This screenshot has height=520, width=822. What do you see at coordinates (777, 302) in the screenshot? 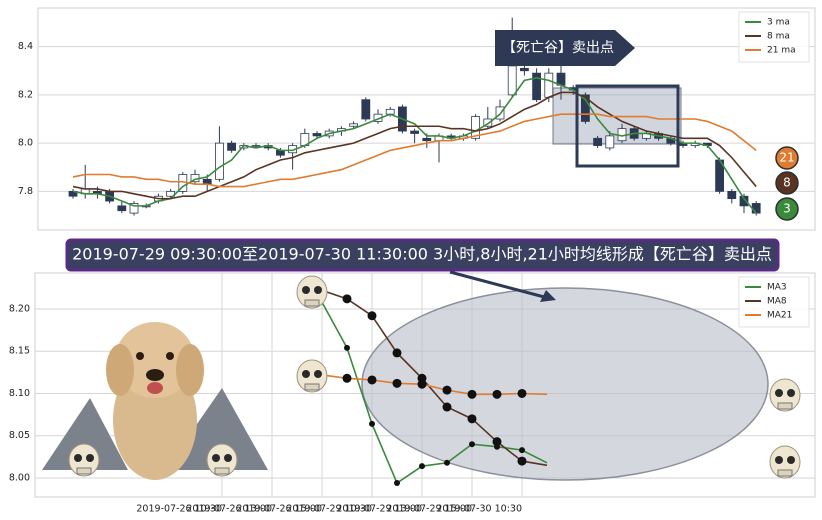
I see `legend-label: MA8` at bounding box center [777, 302].